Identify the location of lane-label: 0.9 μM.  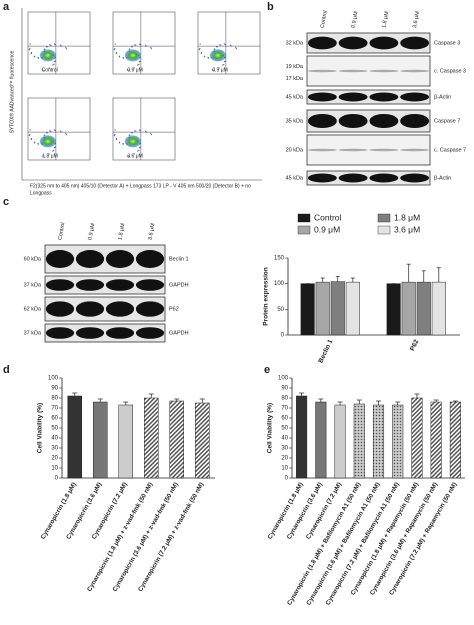
(91, 231).